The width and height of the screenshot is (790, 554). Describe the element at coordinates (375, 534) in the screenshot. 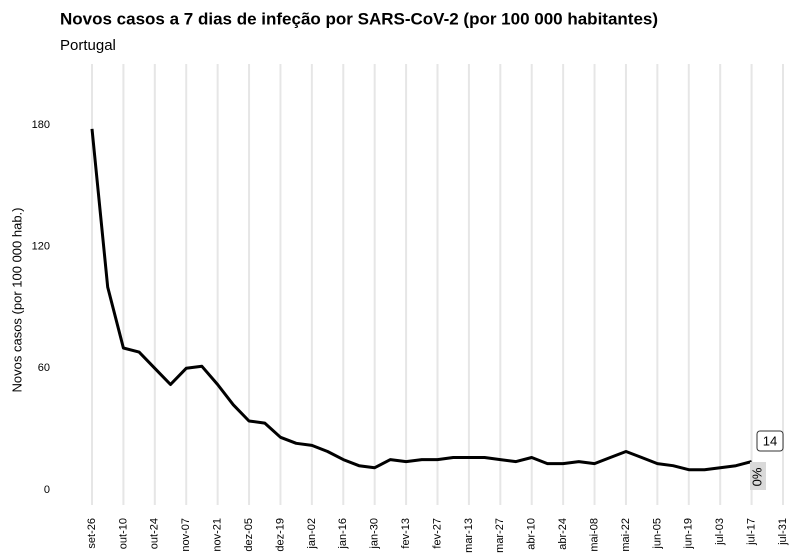

I see `x-tick-label: jan-30` at that location.